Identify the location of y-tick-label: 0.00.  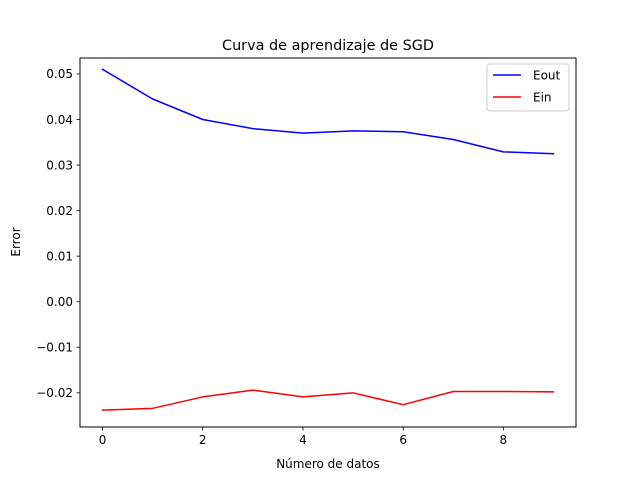
(59, 302).